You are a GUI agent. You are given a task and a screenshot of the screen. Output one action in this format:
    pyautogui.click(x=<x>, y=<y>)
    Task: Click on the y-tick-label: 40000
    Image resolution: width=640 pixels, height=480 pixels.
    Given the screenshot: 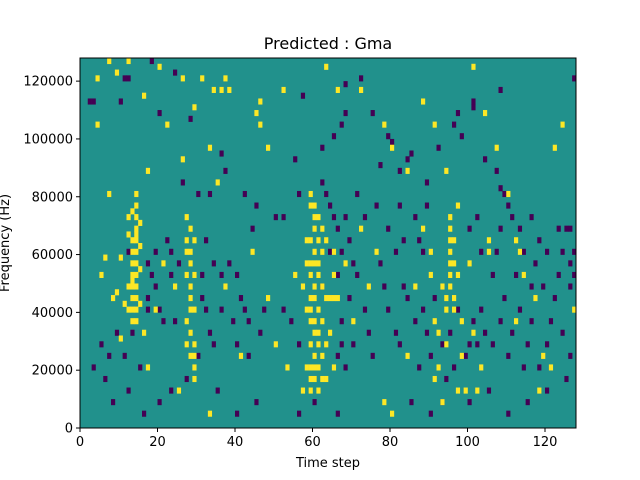 What is the action you would take?
    pyautogui.click(x=52, y=313)
    